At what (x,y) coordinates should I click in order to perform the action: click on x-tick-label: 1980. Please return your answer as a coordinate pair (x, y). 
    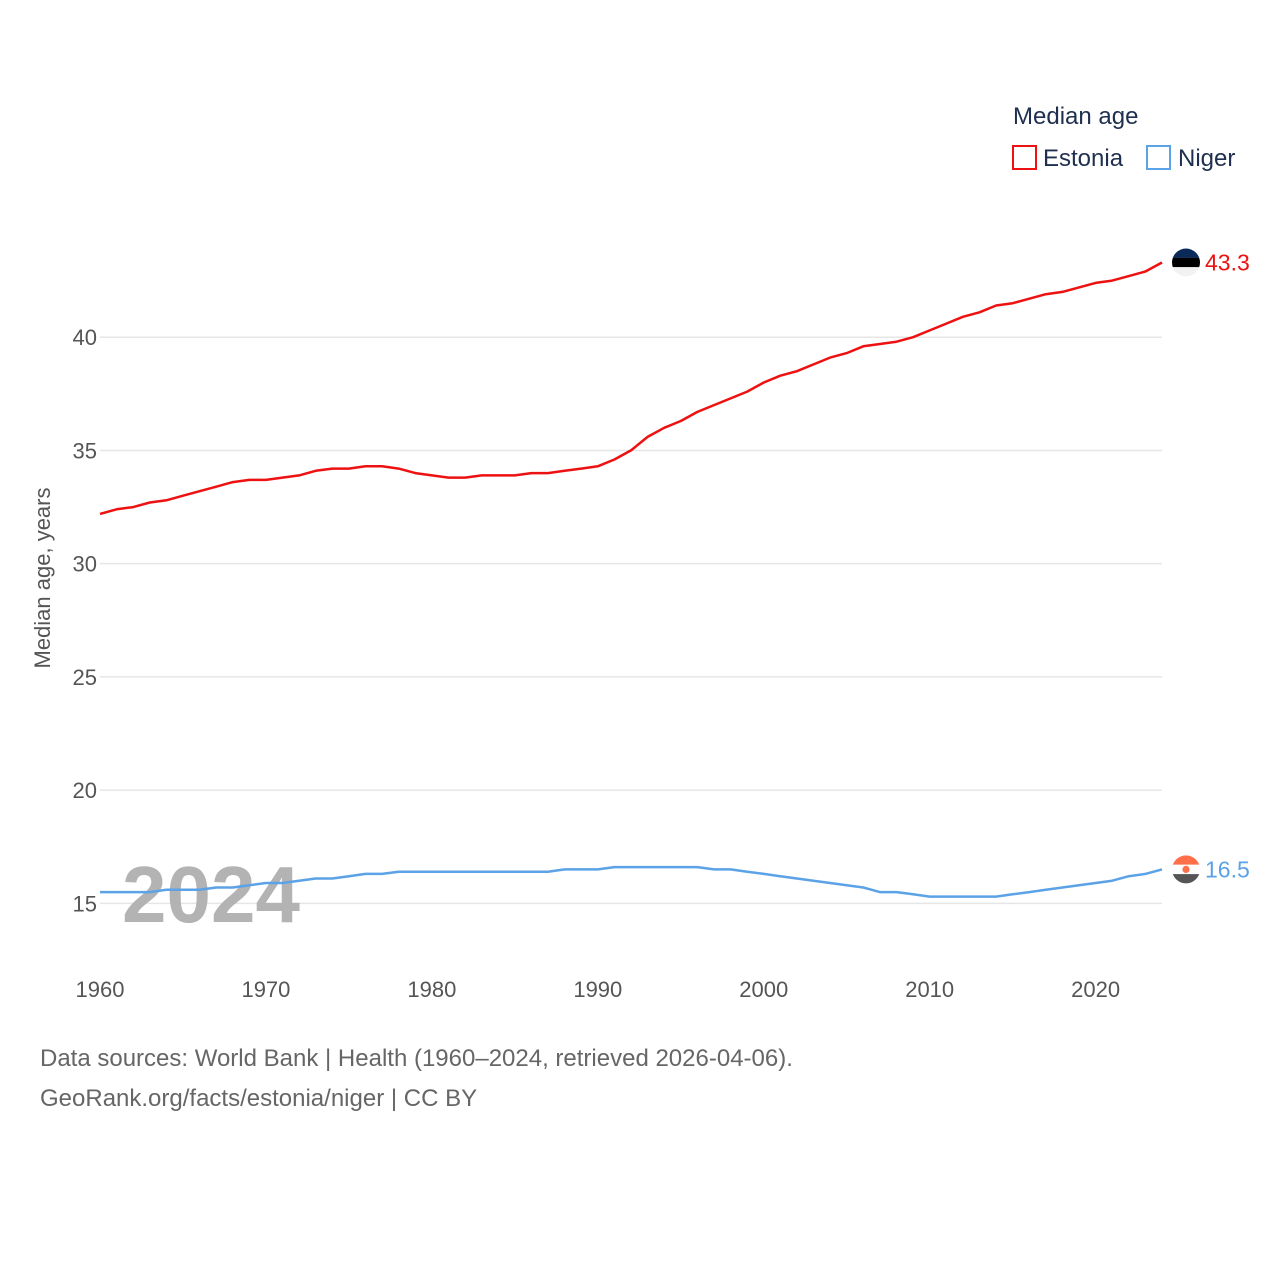
    Looking at the image, I should click on (431, 989).